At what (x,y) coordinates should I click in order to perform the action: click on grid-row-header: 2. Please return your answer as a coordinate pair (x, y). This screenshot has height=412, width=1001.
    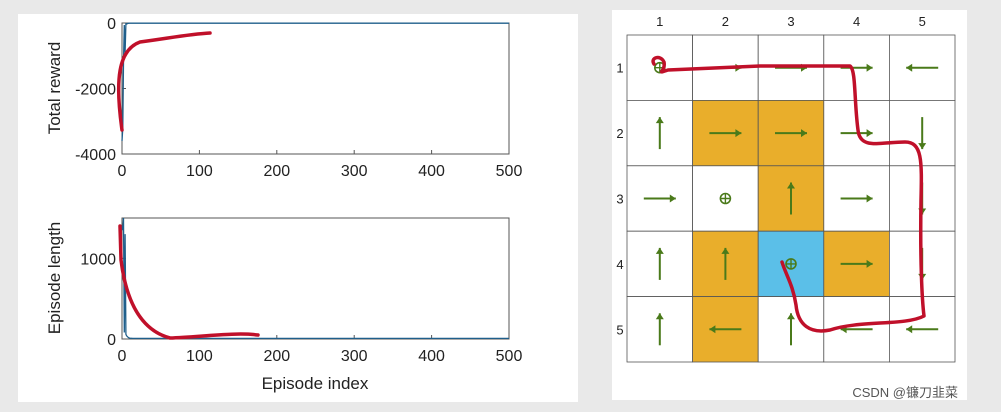
    Looking at the image, I should click on (619, 133).